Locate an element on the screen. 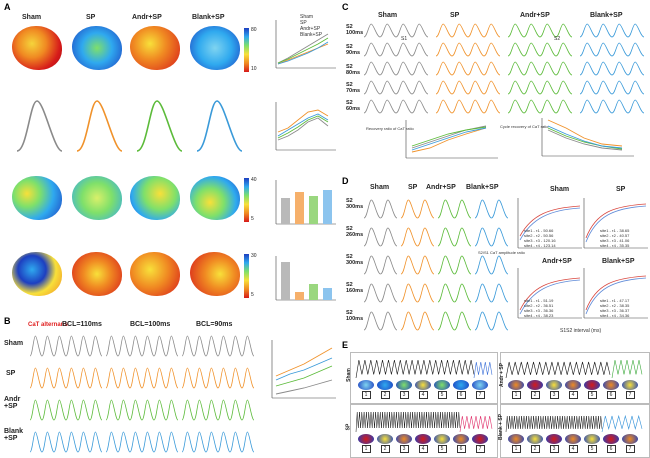 The width and height of the screenshot is (650, 458). a-r1-sham-line is located at coordinates (303, 48).